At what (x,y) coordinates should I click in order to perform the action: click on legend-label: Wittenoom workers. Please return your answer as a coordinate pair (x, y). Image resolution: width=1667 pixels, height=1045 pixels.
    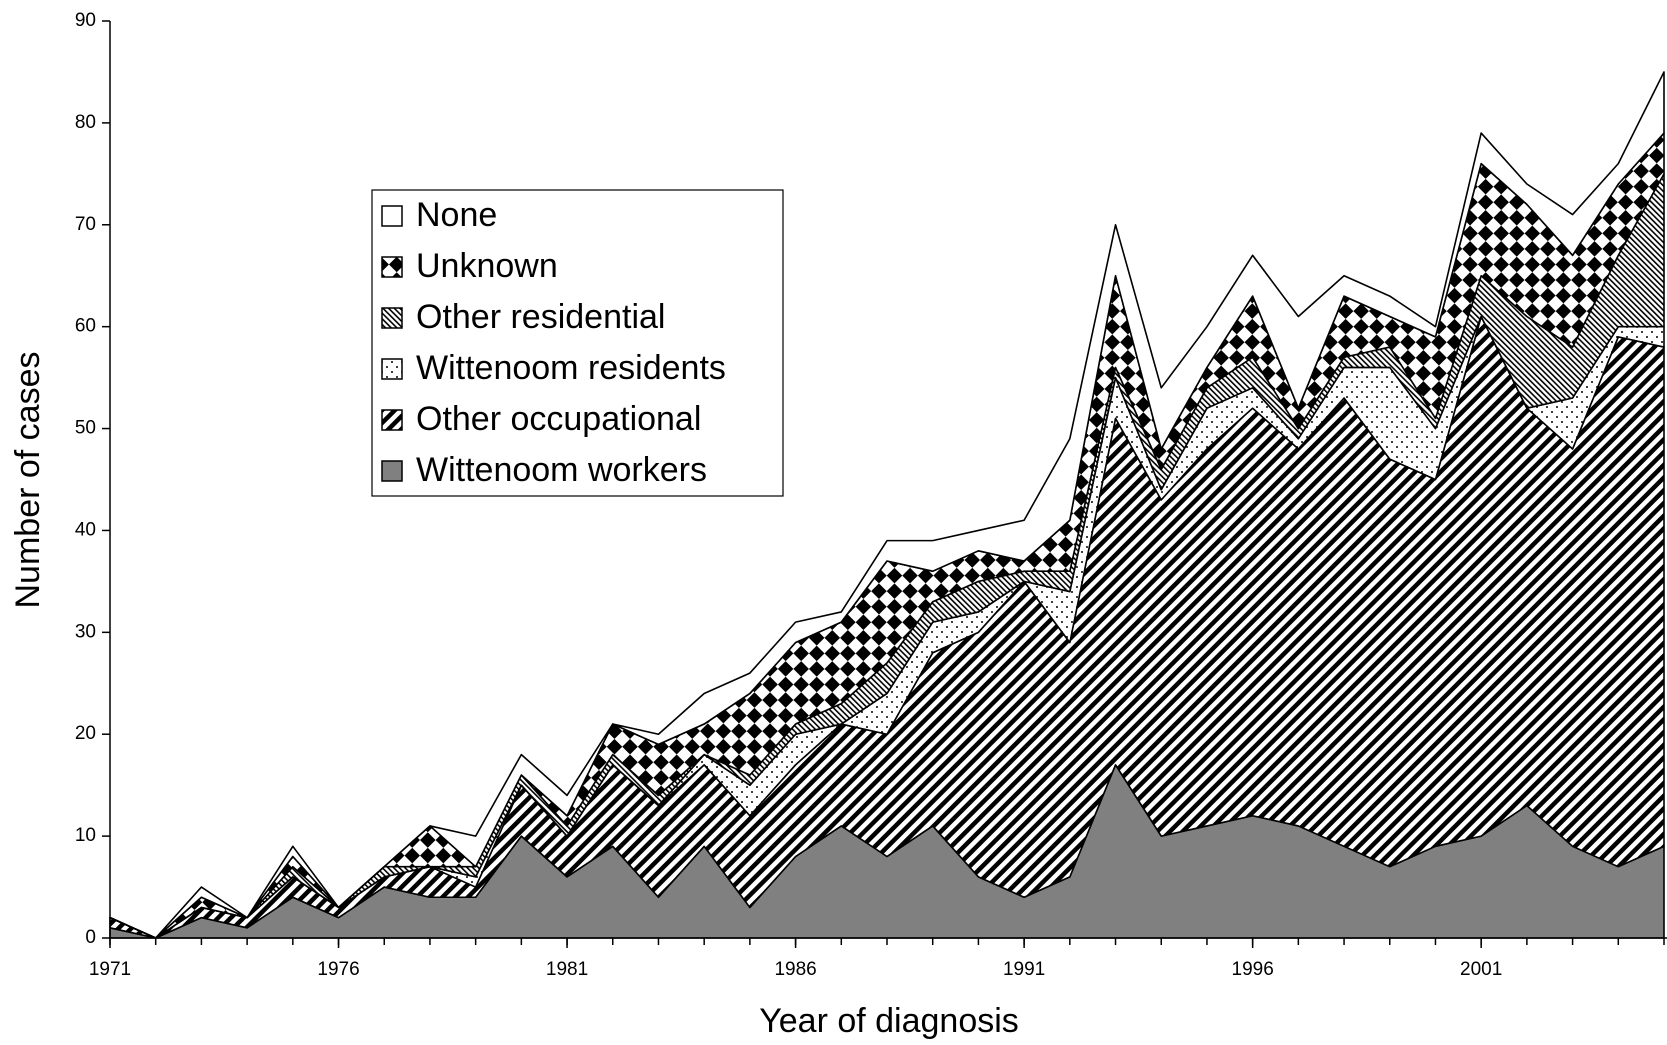
    Looking at the image, I should click on (561, 470).